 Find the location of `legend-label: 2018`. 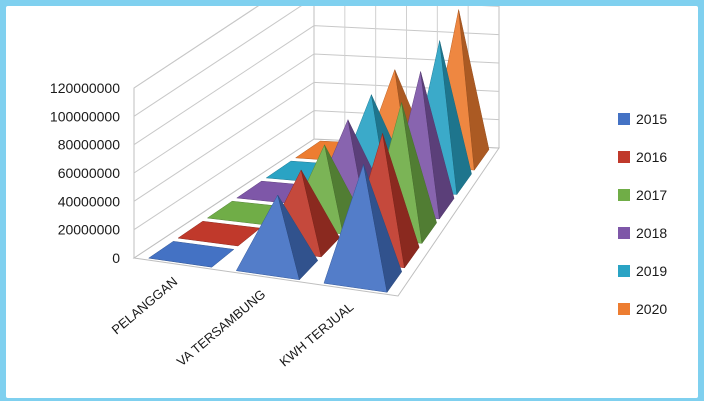

legend-label: 2018 is located at coordinates (651, 233).